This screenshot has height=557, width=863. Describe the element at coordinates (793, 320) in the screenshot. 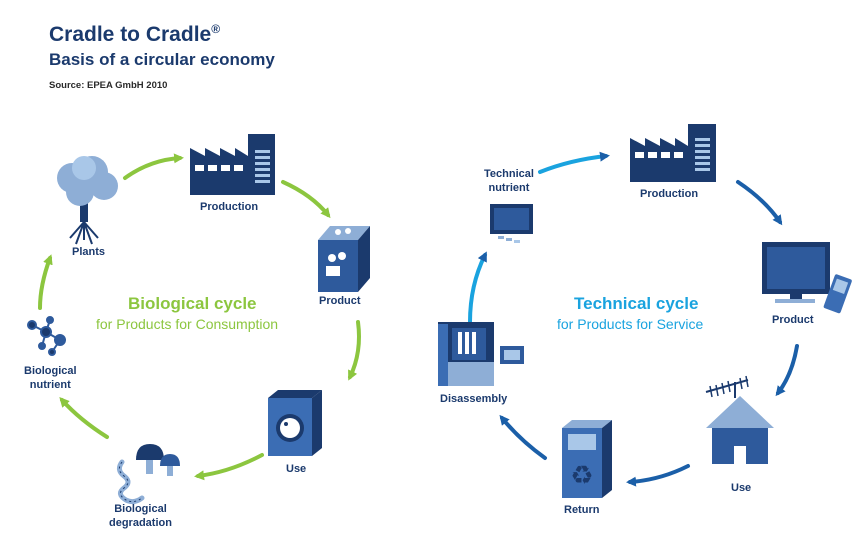

I see `tech-product-label: Product` at that location.